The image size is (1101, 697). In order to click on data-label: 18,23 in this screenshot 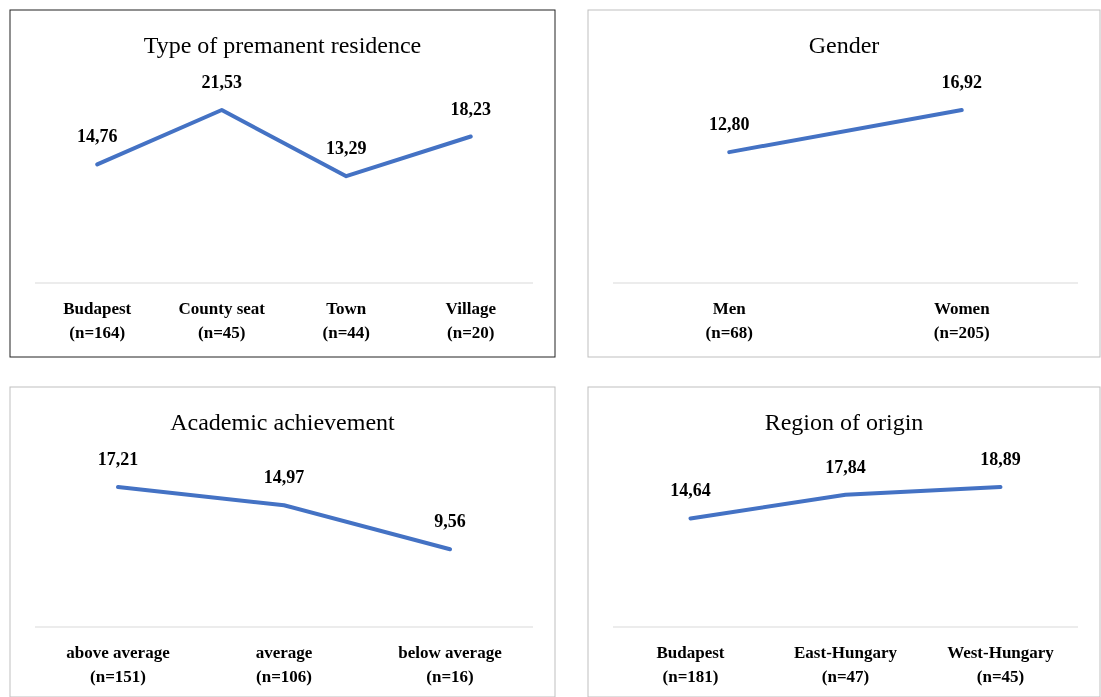, I will do `click(470, 108)`.